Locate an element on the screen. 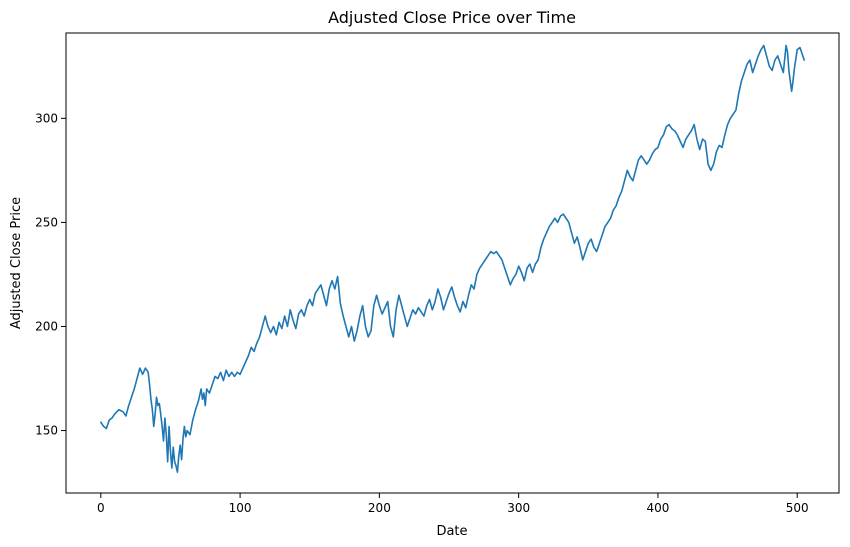 Image resolution: width=850 pixels, height=547 pixels. y-axis-label: Adjusted Close Price is located at coordinates (16, 263).